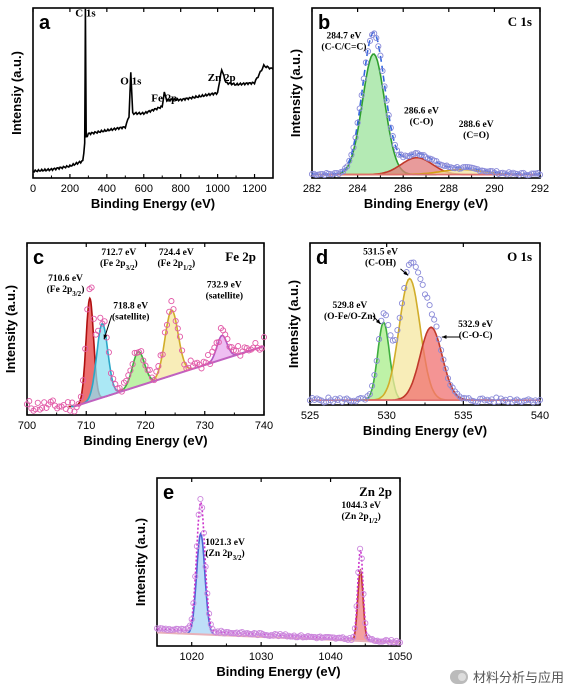  I want to click on peak-label: 286.6 eV (C-O), so click(421, 116).